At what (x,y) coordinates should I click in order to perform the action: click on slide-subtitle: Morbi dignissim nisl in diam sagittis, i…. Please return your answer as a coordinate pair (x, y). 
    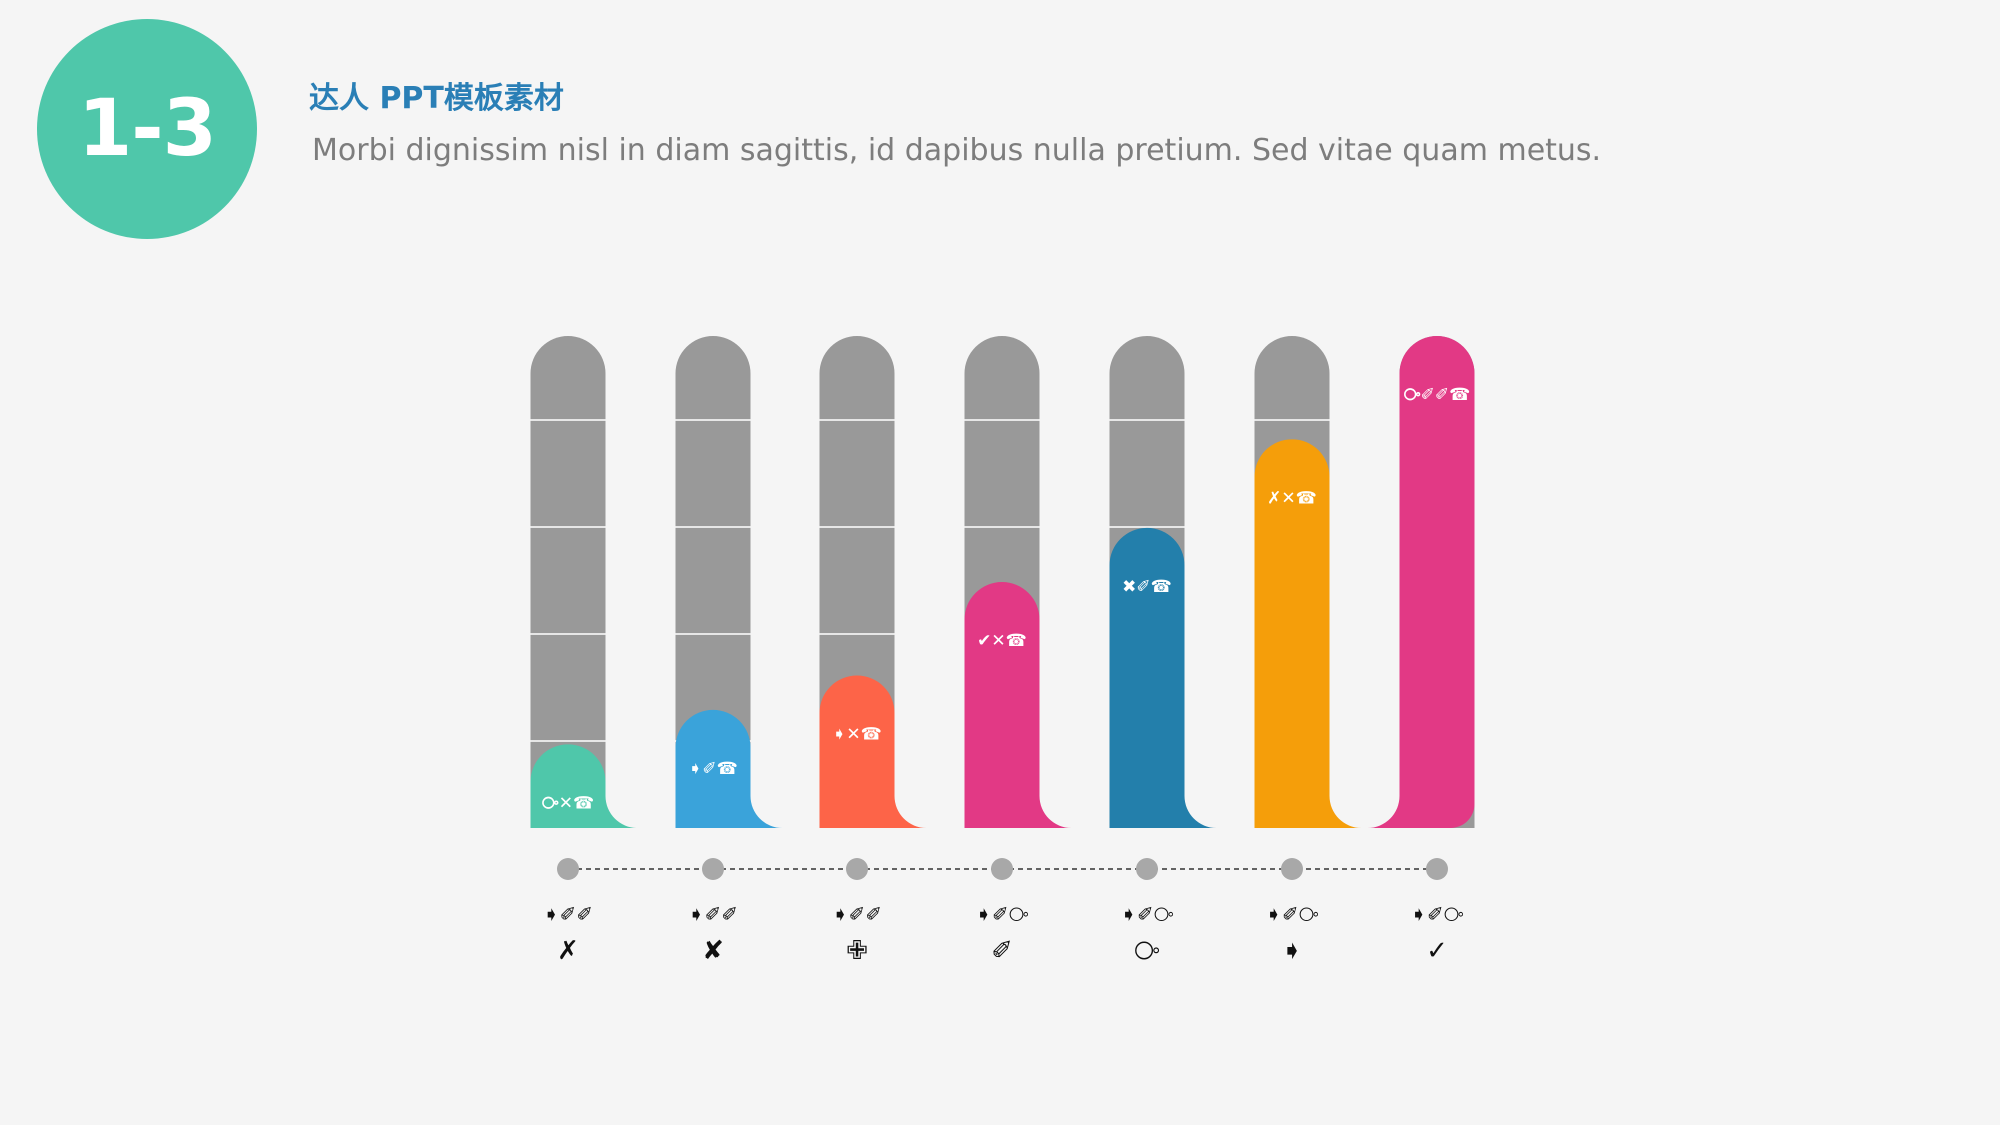
    Looking at the image, I should click on (957, 150).